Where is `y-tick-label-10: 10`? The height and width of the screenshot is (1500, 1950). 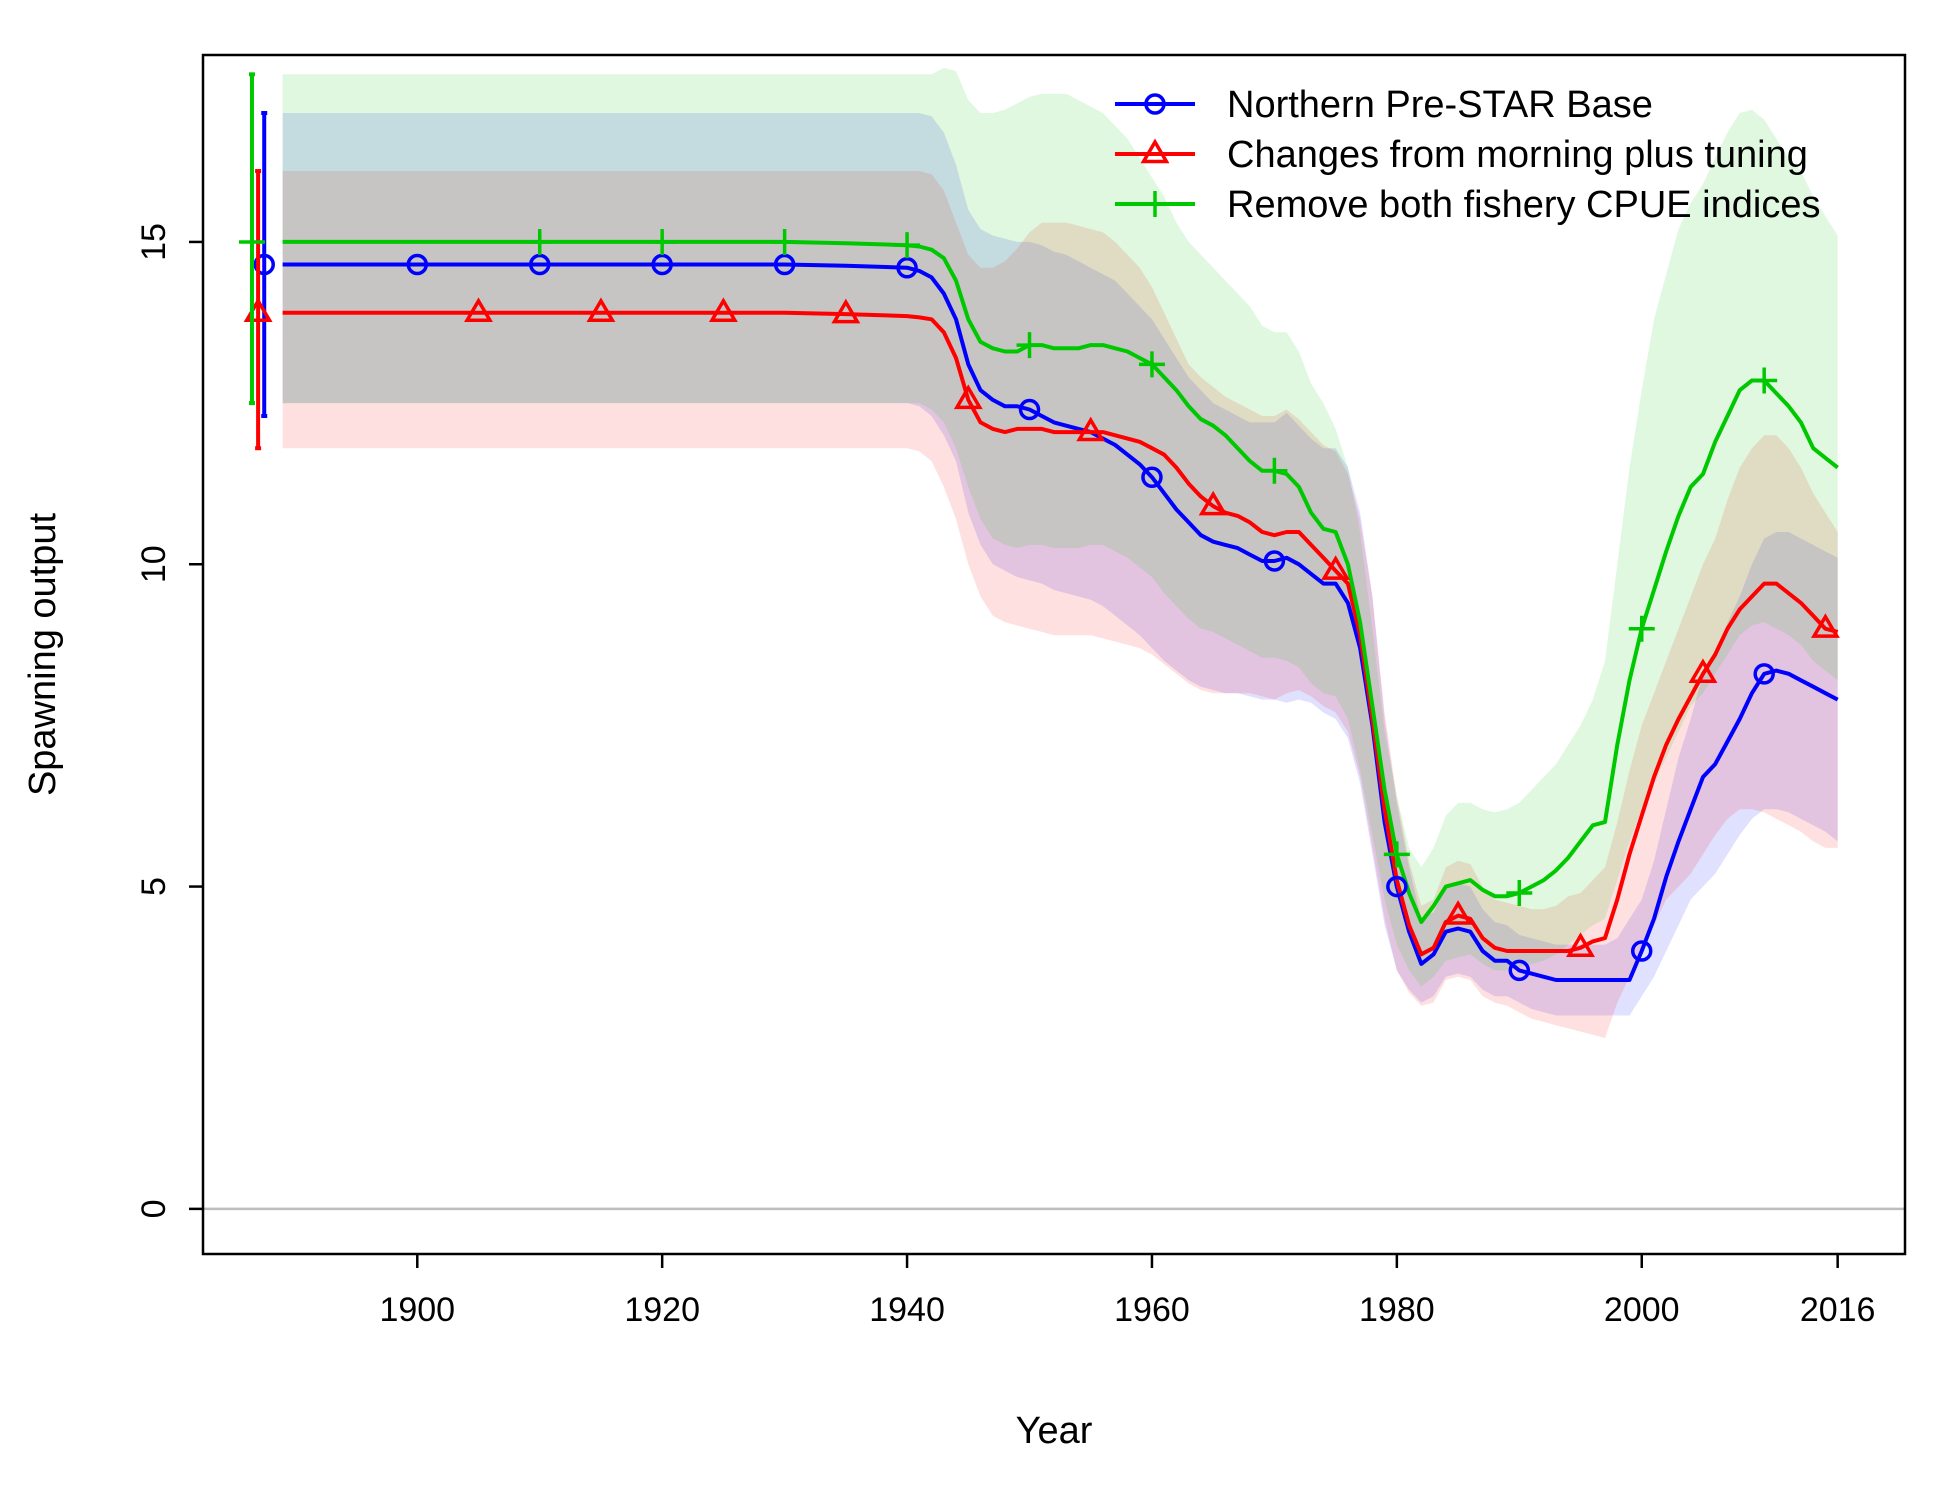
y-tick-label-10: 10 is located at coordinates (154, 564).